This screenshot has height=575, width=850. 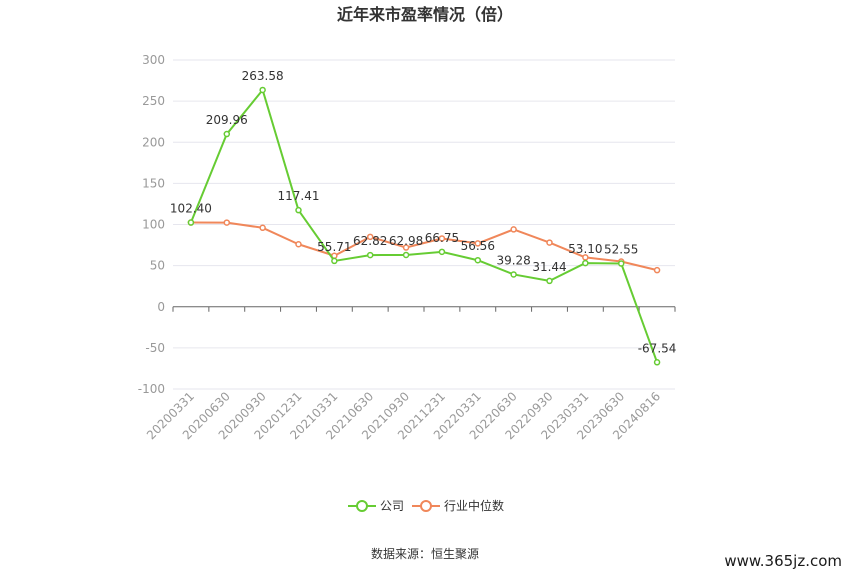 I want to click on data-label-company: 39.28, so click(x=513, y=260).